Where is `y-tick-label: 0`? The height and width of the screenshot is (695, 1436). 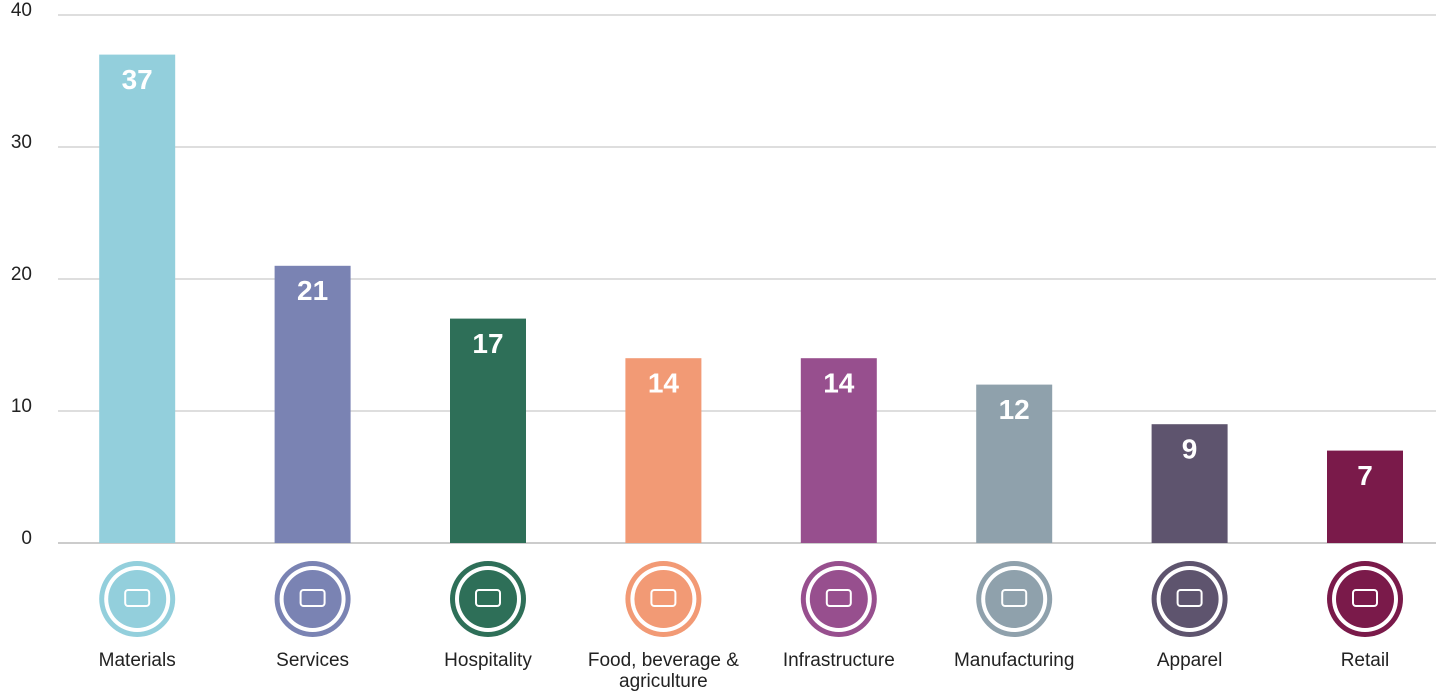
y-tick-label: 0 is located at coordinates (26, 538).